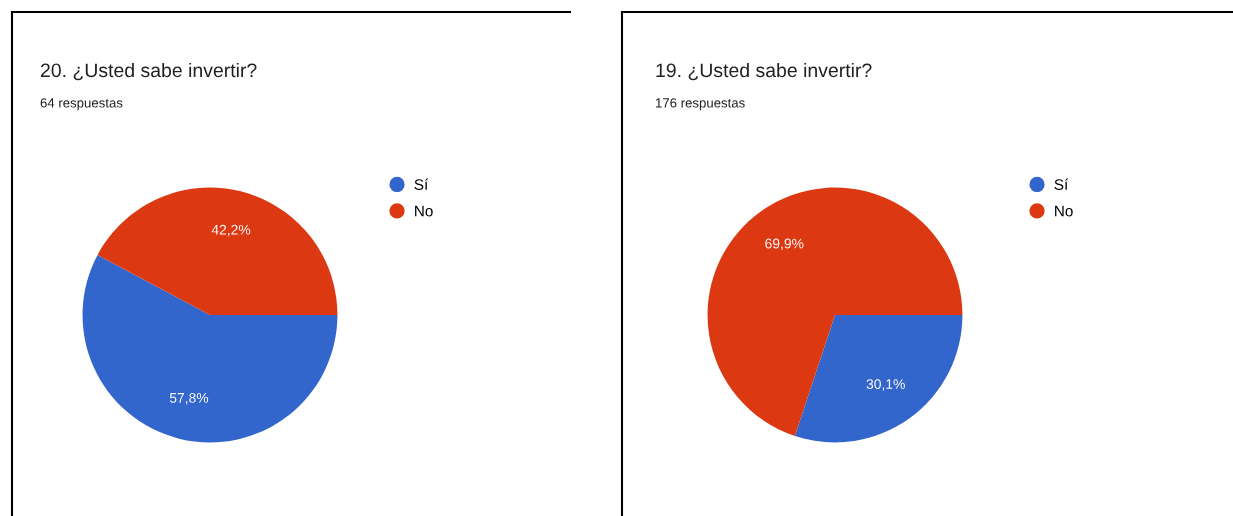 This screenshot has width=1233, height=516. What do you see at coordinates (700, 104) in the screenshot?
I see `chart-subtitle: 176 respuestas` at bounding box center [700, 104].